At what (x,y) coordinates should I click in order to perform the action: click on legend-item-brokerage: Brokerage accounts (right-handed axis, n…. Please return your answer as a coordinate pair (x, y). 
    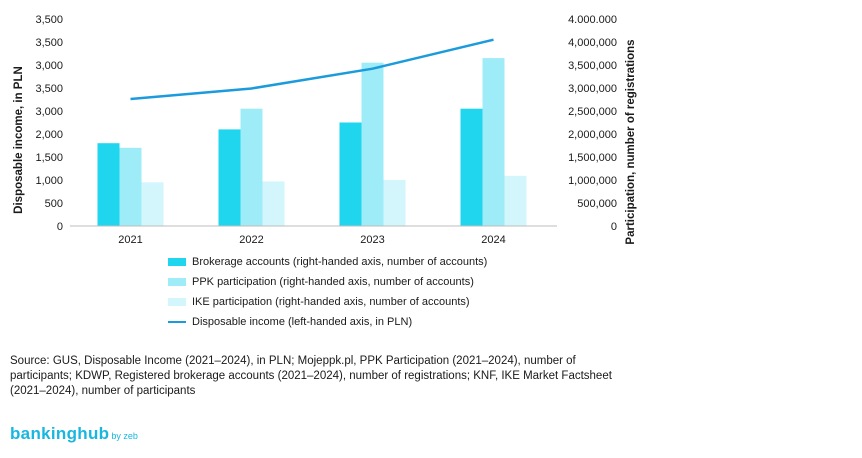
    Looking at the image, I should click on (327, 262).